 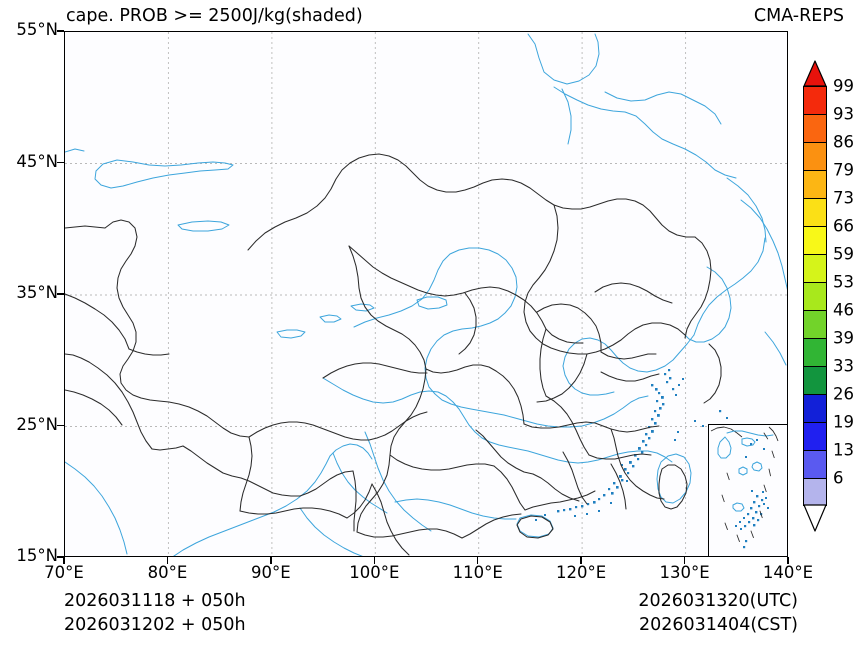 I want to click on colorbar-tick-label: 26, so click(x=843, y=394).